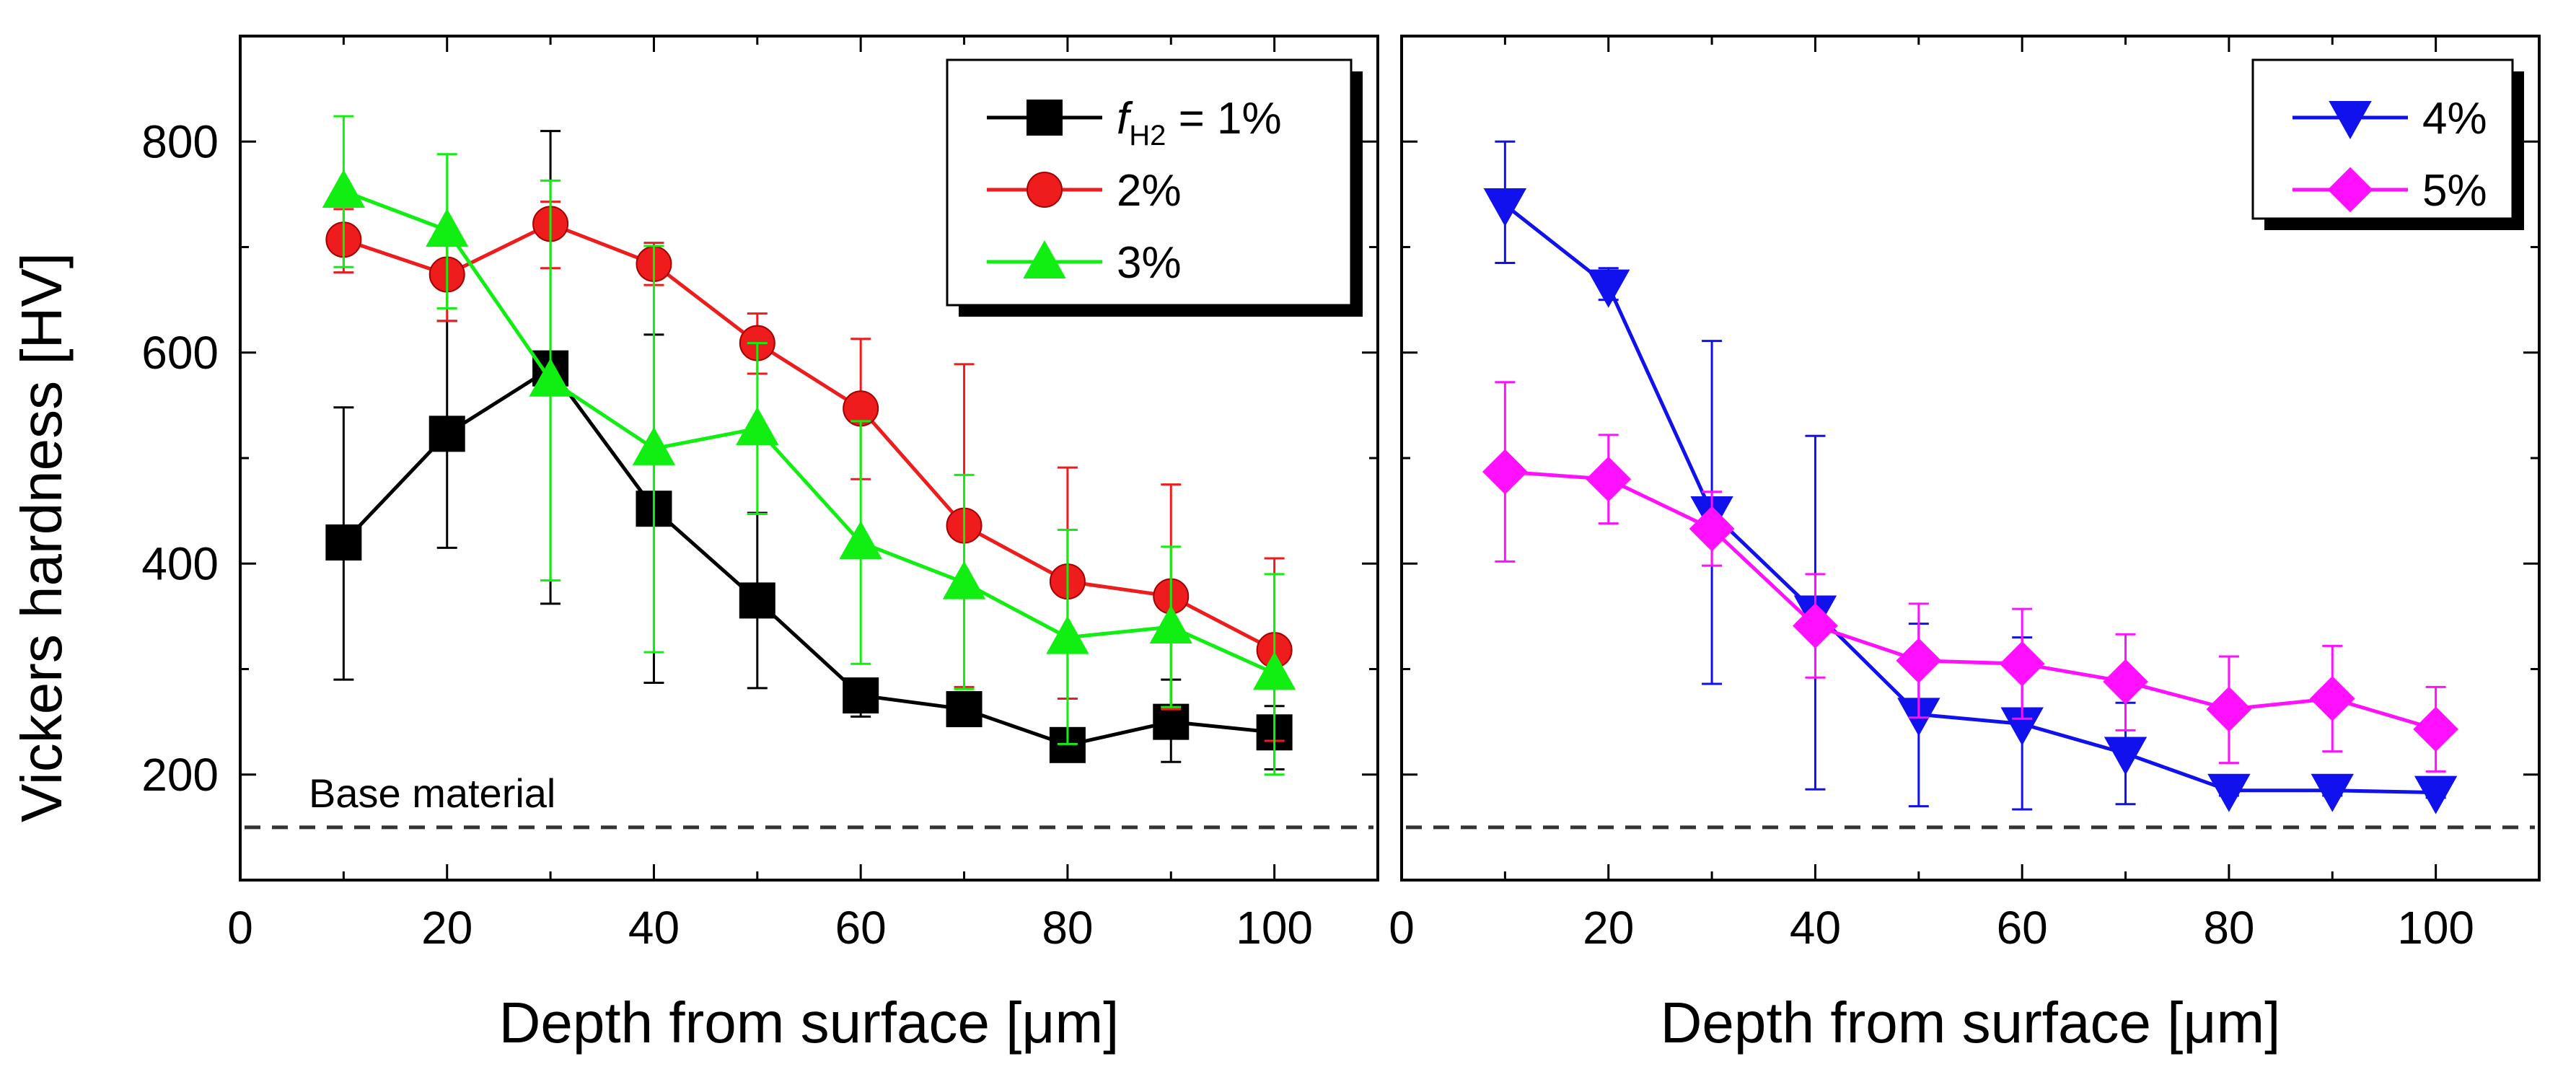  What do you see at coordinates (2454, 119) in the screenshot?
I see `legend-label: 4%` at bounding box center [2454, 119].